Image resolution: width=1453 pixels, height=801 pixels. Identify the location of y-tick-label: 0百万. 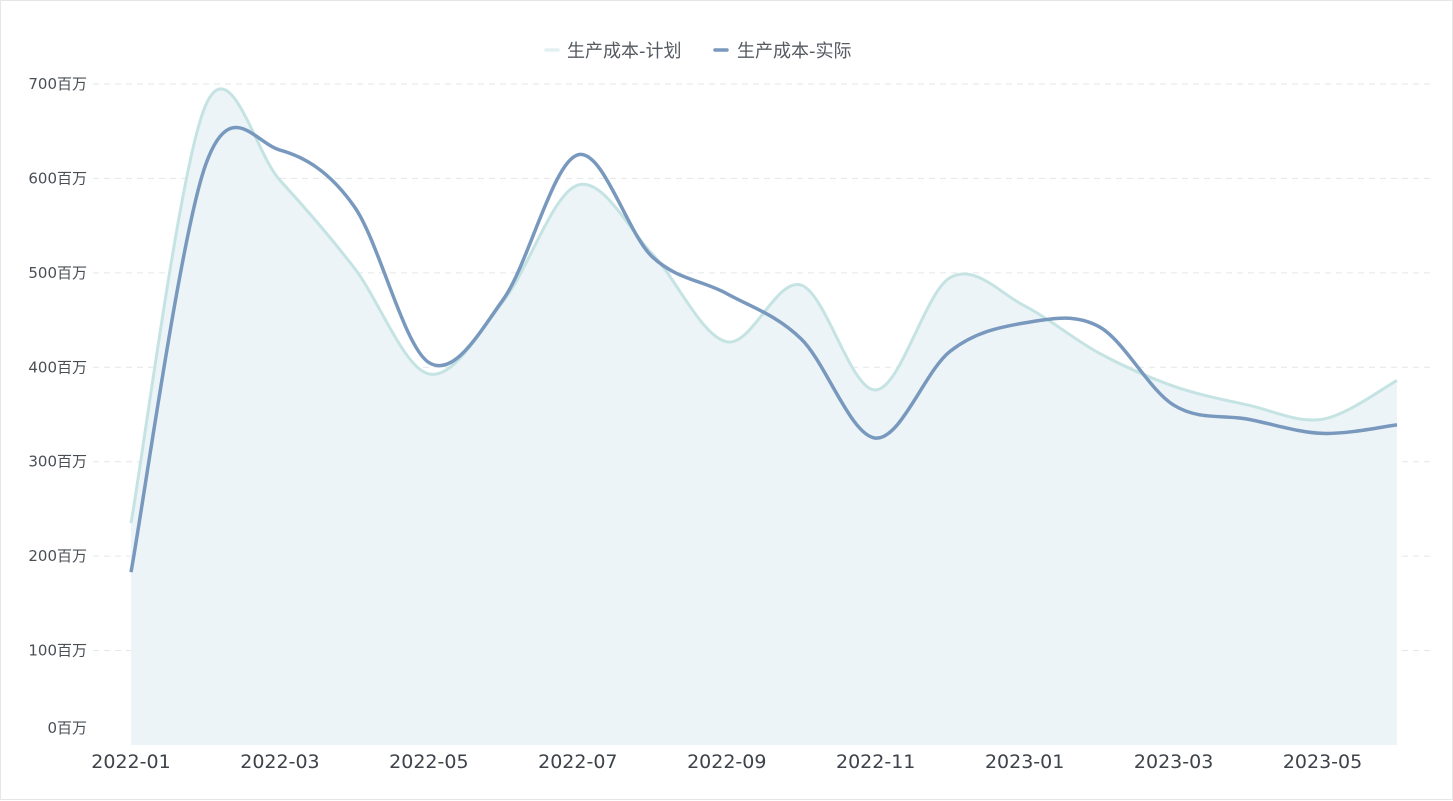
(67, 728).